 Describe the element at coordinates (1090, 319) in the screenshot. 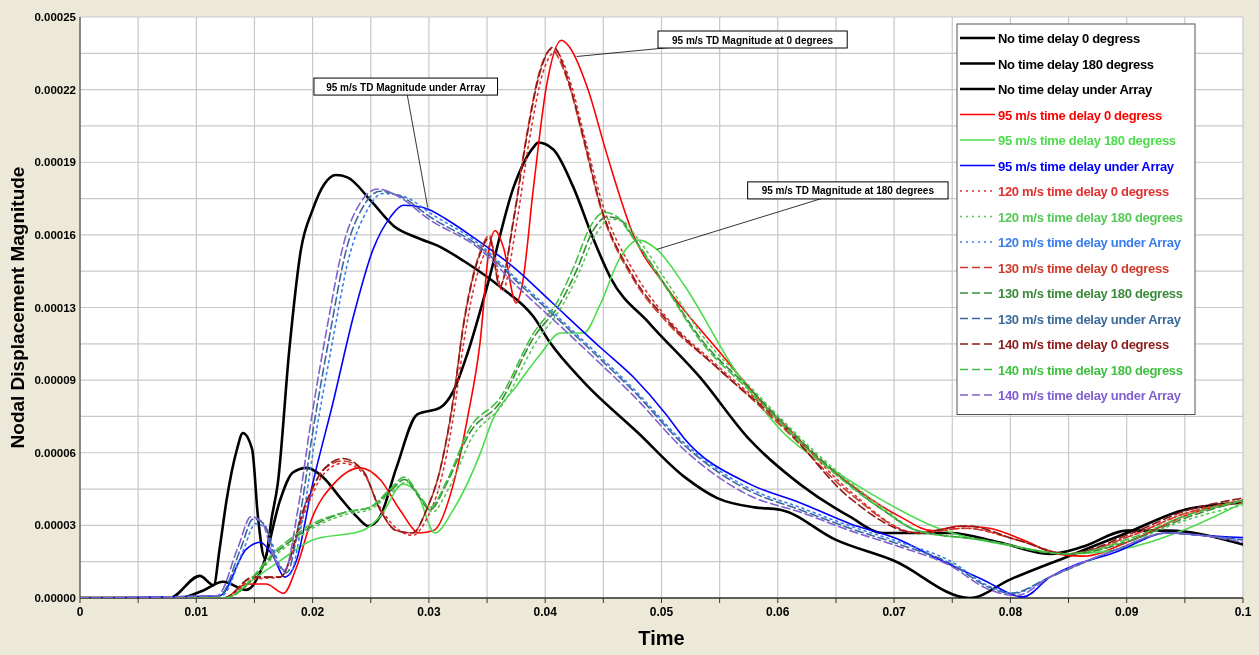

I see `legend-label: 130 m/s time delay under Array` at that location.